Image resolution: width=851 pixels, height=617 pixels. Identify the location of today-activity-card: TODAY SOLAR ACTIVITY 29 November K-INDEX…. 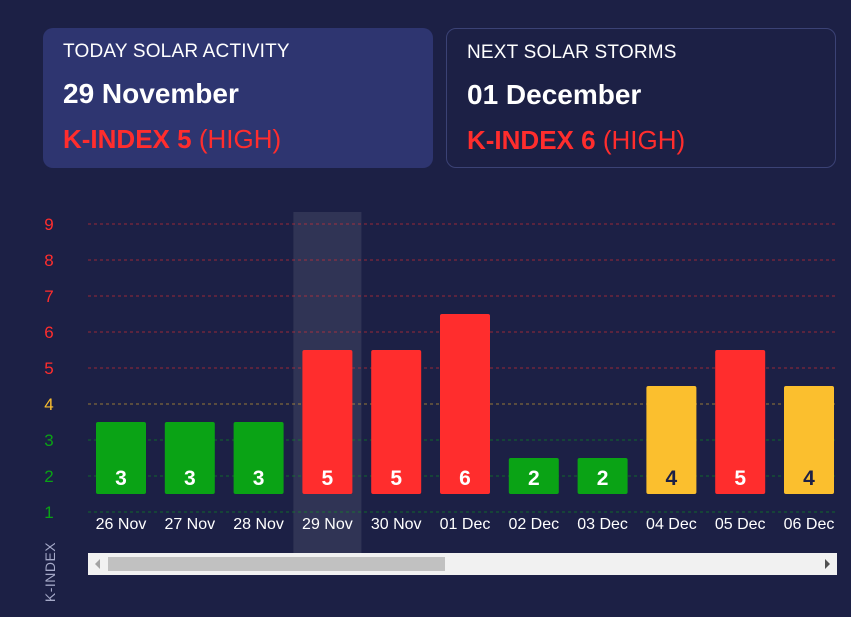
(238, 98).